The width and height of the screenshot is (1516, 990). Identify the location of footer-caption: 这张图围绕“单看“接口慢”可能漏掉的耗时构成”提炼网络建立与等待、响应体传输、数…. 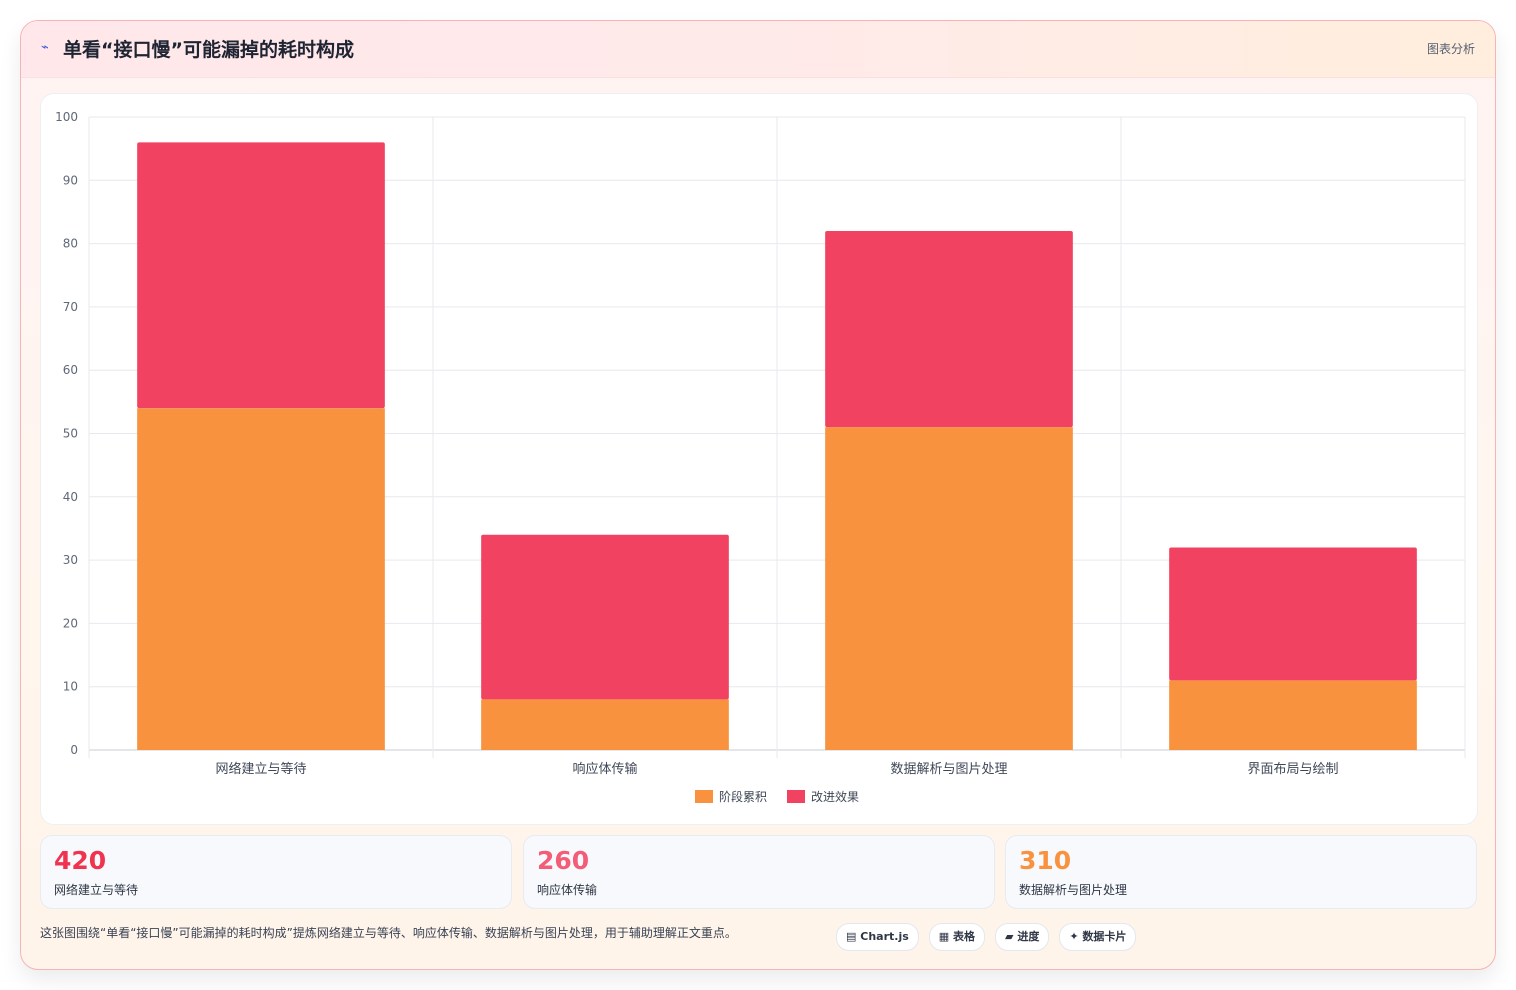
(388, 933).